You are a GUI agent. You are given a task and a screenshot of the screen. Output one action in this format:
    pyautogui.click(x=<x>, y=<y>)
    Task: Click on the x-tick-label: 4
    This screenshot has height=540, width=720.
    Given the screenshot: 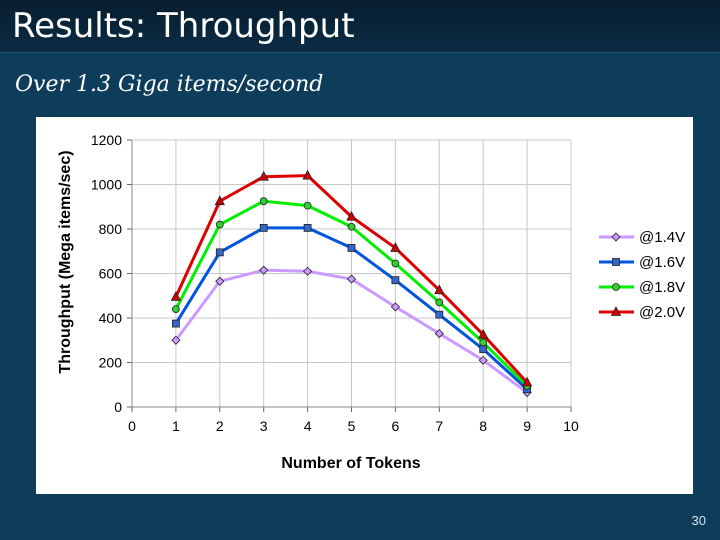 What is the action you would take?
    pyautogui.click(x=308, y=426)
    